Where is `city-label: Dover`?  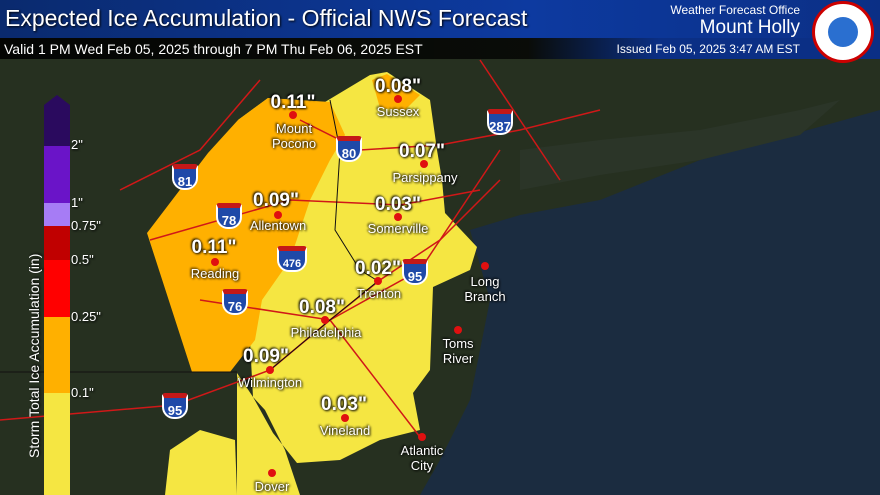 city-label: Dover is located at coordinates (272, 486).